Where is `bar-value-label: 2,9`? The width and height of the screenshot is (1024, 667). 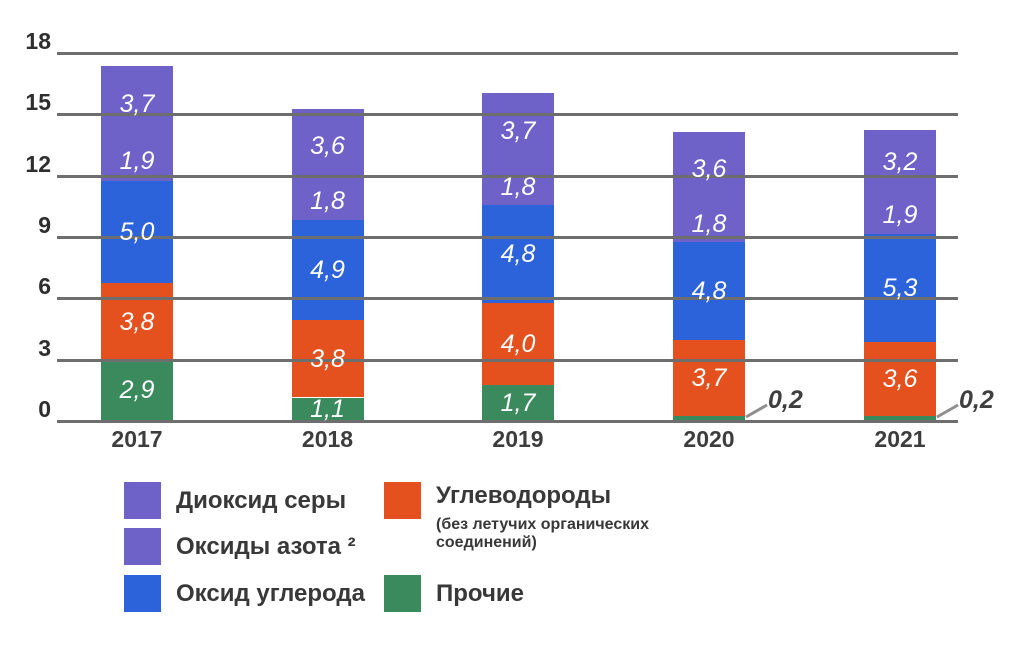 bar-value-label: 2,9 is located at coordinates (137, 390).